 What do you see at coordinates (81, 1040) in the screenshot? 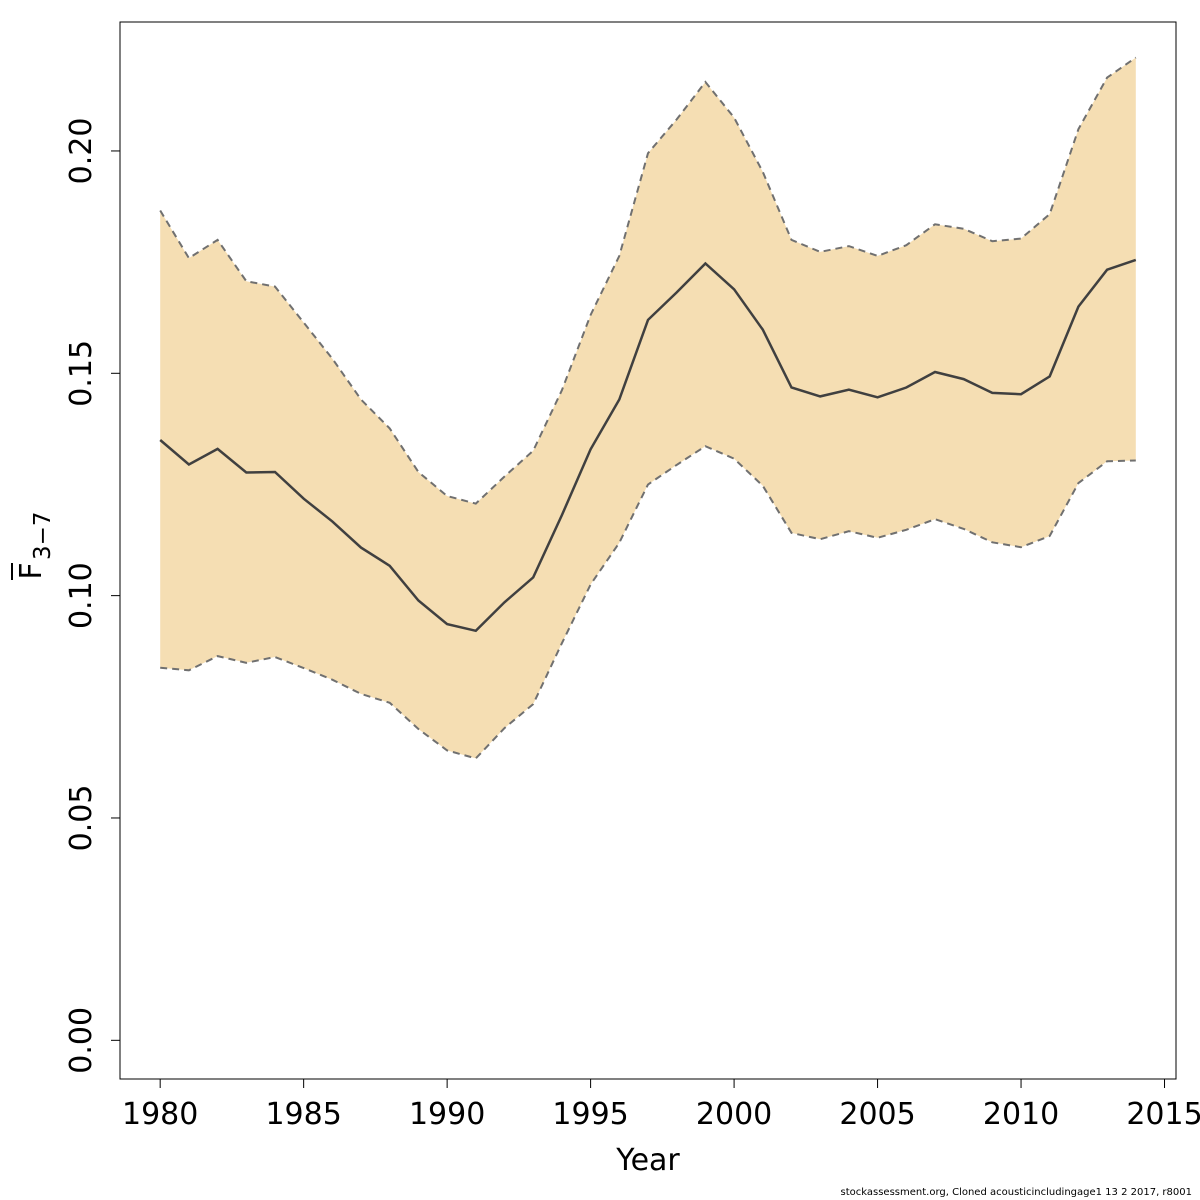
I see `y-tick-label: 0.00` at bounding box center [81, 1040].